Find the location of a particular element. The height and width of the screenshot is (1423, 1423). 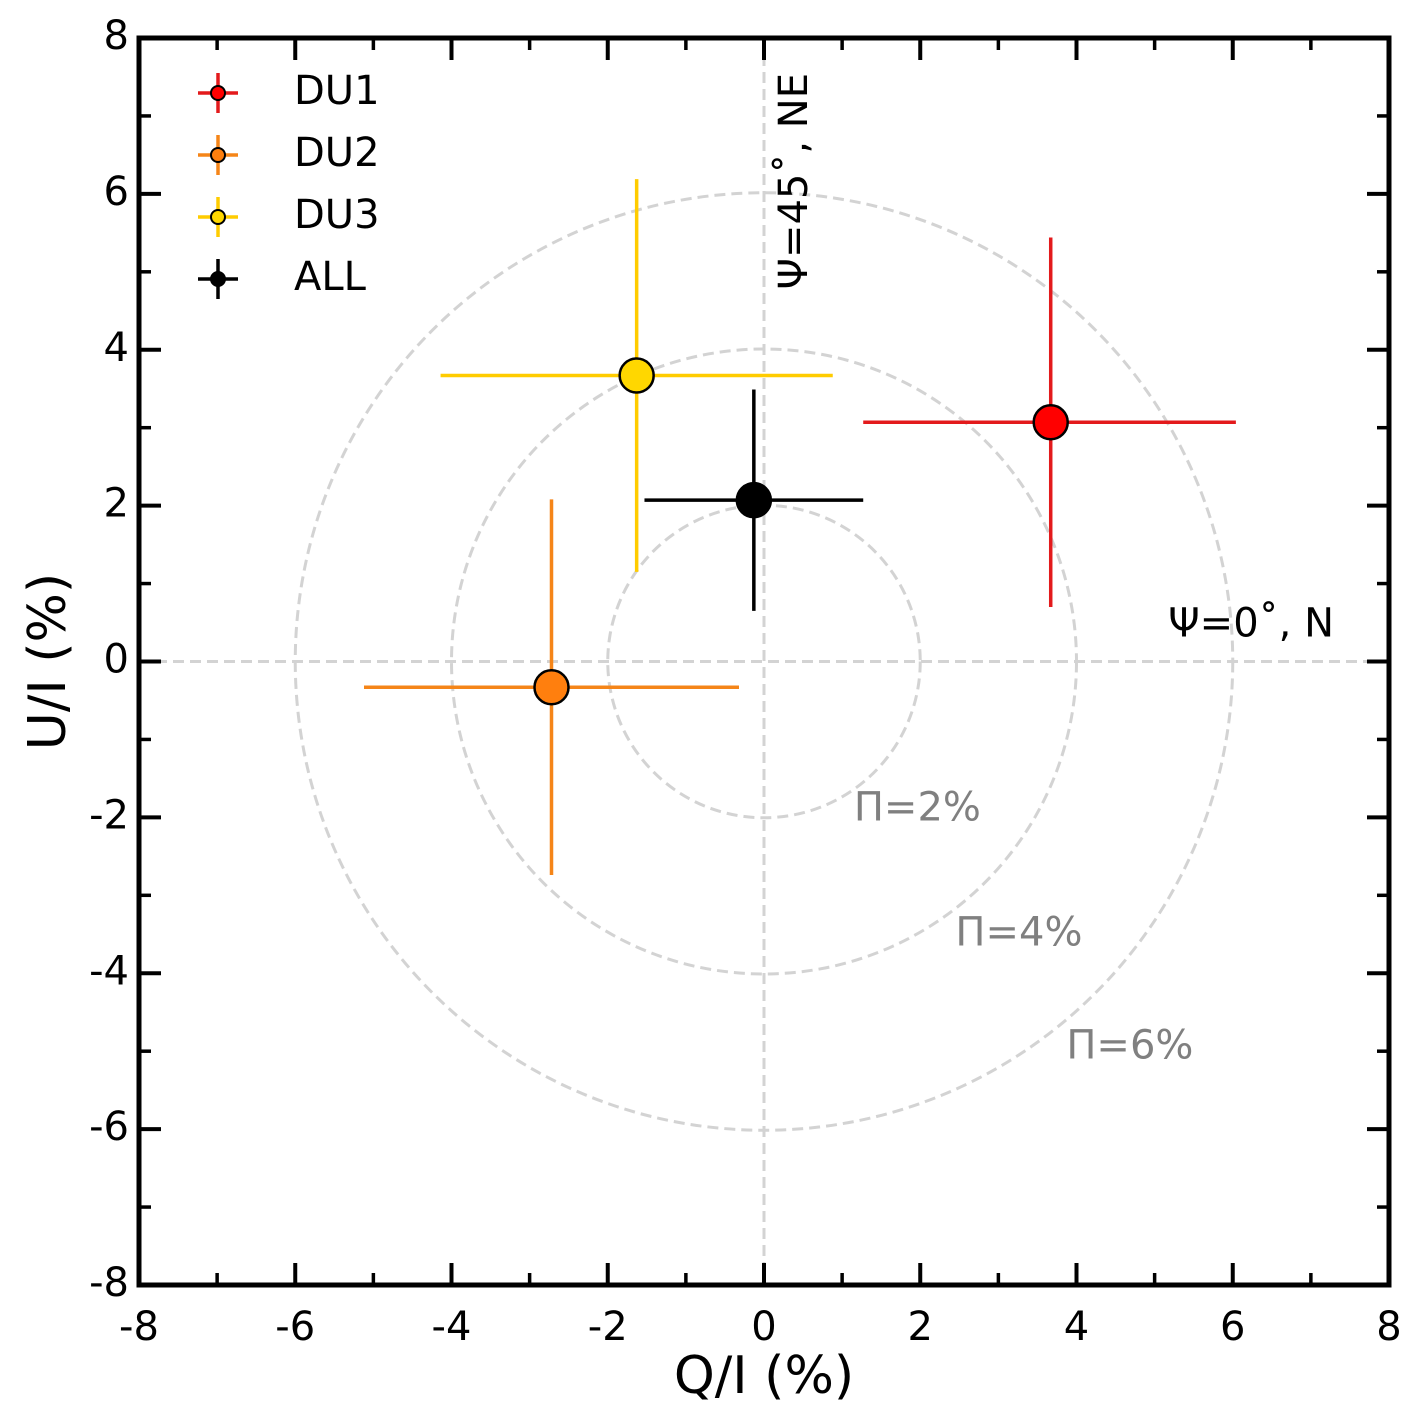

y-tick-label: 0 is located at coordinates (116, 660).